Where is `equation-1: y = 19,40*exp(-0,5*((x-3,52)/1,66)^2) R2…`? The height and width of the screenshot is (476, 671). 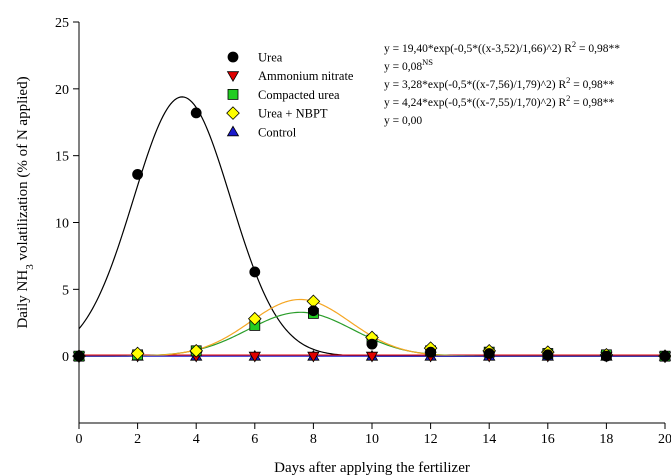 equation-1: y = 19,40*exp(-0,5*((x-3,52)/1,66)^2) R2… is located at coordinates (502, 47).